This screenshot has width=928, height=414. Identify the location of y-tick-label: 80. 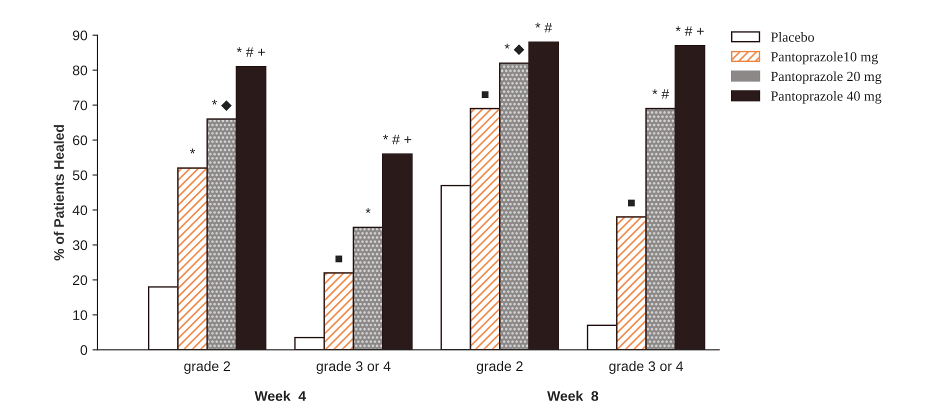
(80, 70).